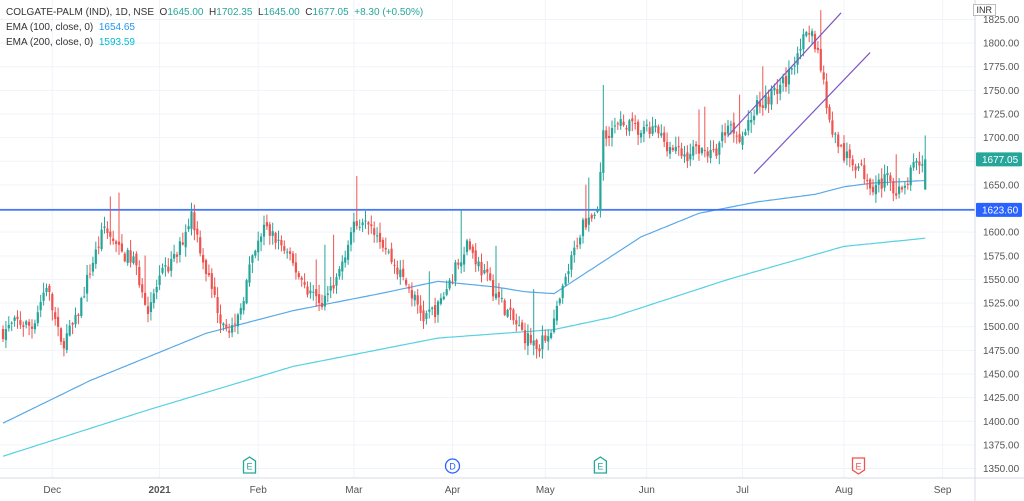 This screenshot has width=1024, height=501. I want to click on ema100-row: EMA (100, close, 0) 1654.65, so click(214, 27).